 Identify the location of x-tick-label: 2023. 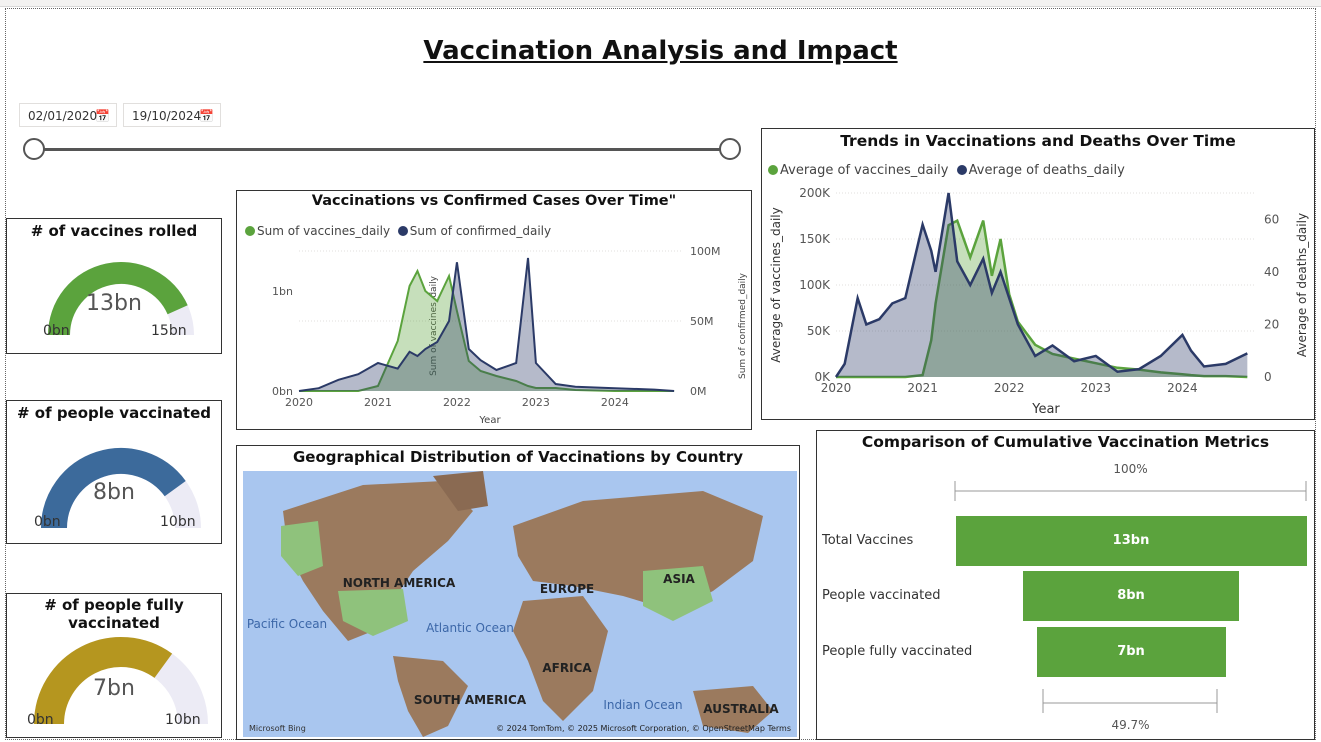
(536, 402).